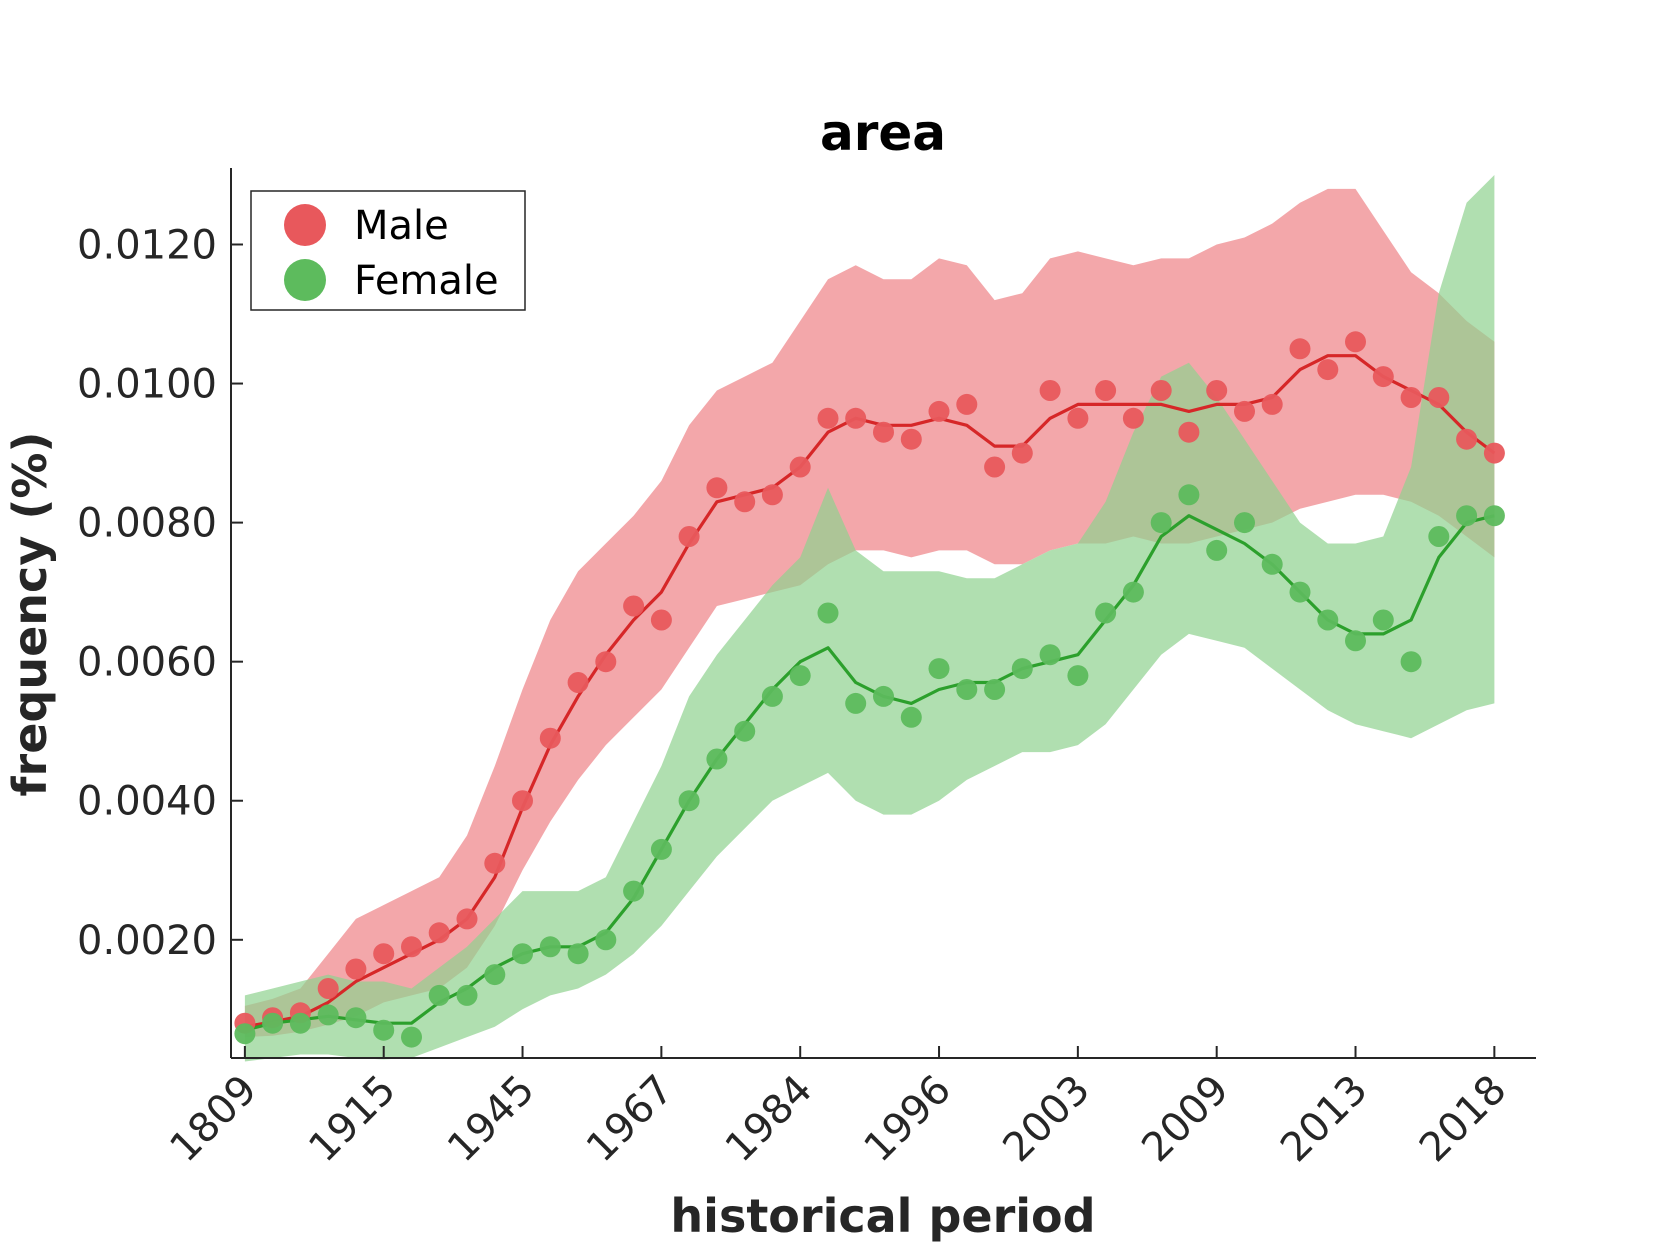 This screenshot has height=1260, width=1680. I want to click on x-tick-label: 1967, so click(630, 1119).